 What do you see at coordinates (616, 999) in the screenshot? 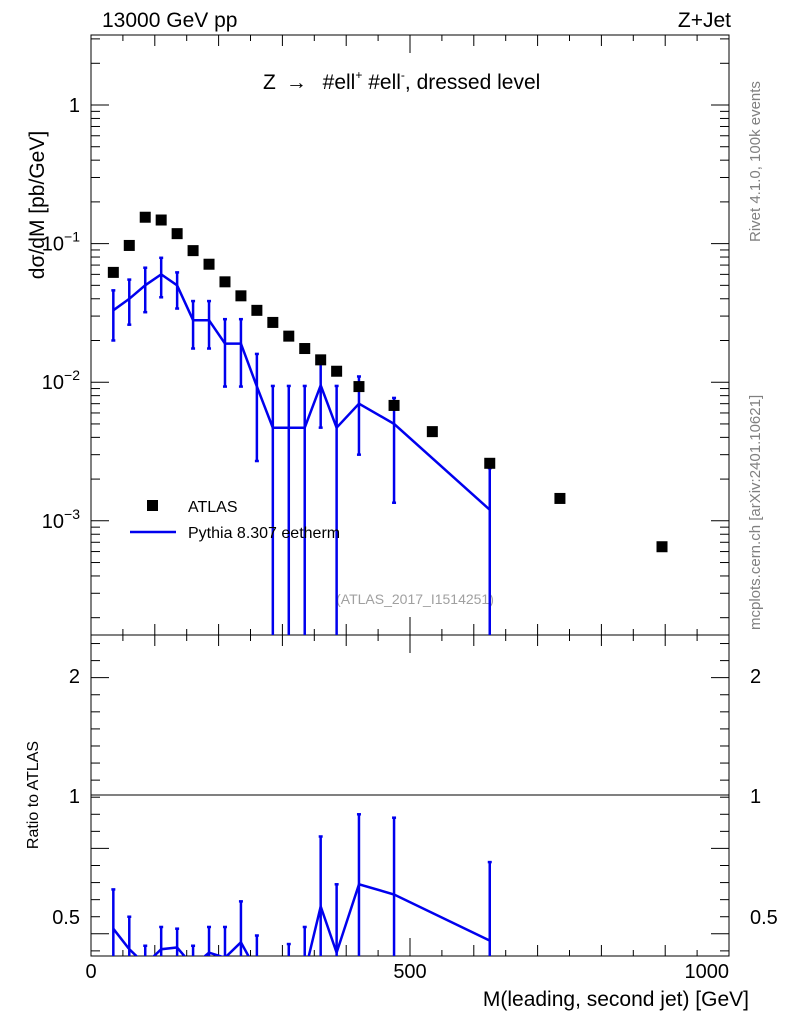
I see `x-axis-label: M(leading, second jet) [GeV]` at bounding box center [616, 999].